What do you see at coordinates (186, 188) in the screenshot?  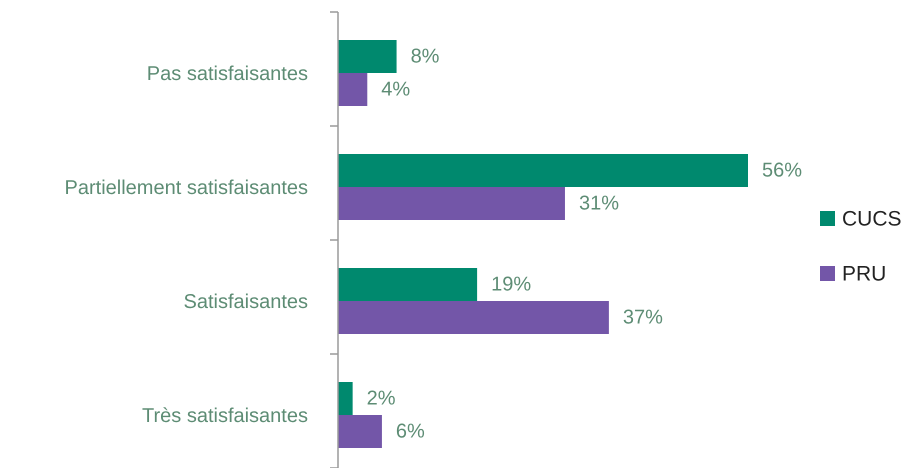 I see `y-tick-label: Partiellement satisfaisantes` at bounding box center [186, 188].